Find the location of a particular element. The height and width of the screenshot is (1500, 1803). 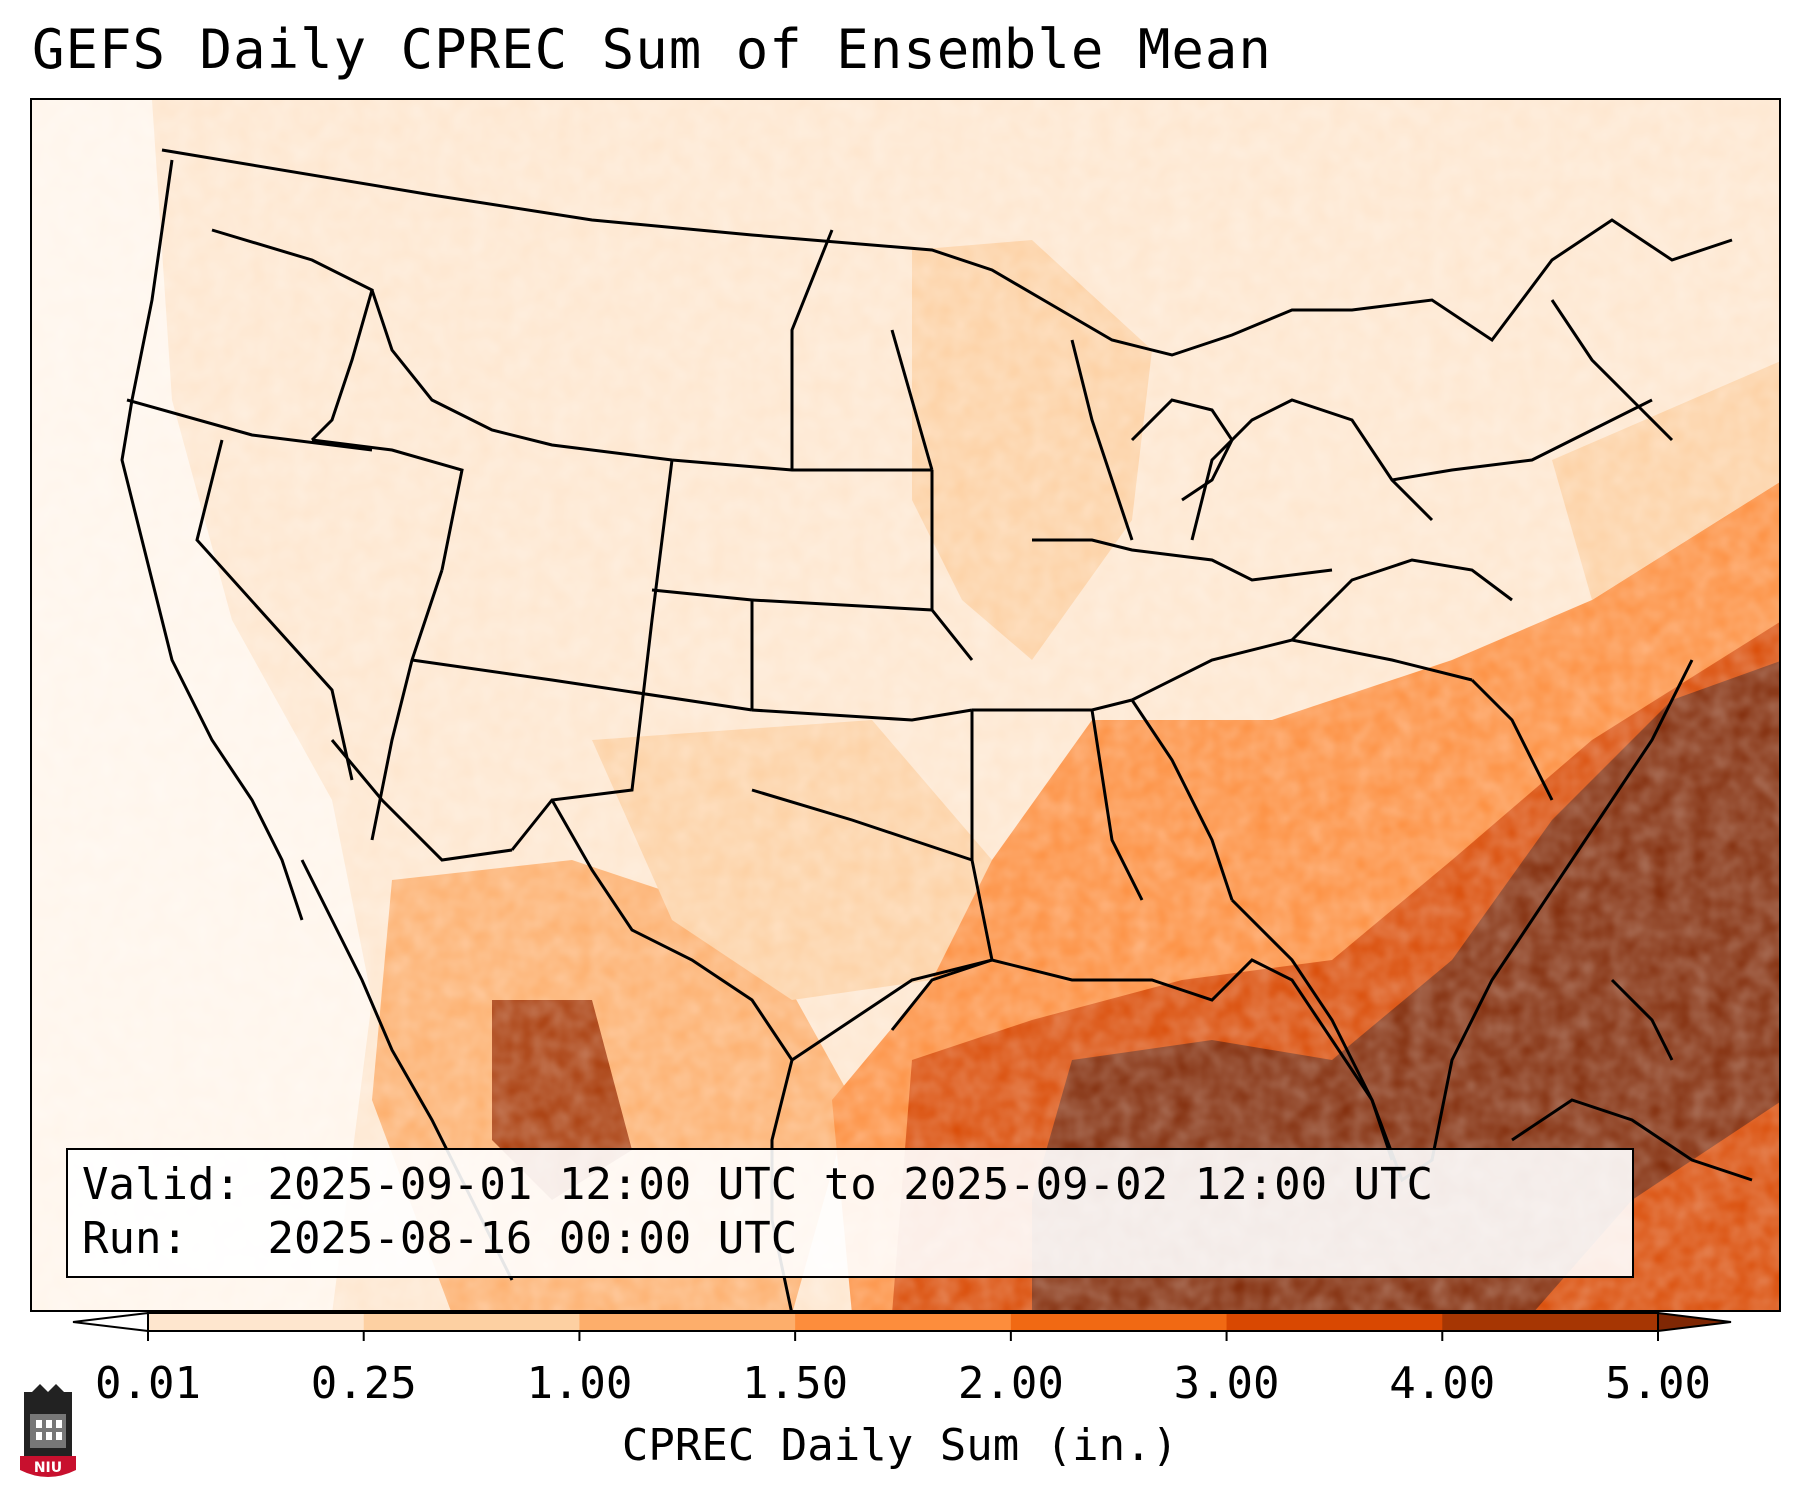

run-label: Run: is located at coordinates (135, 1238).